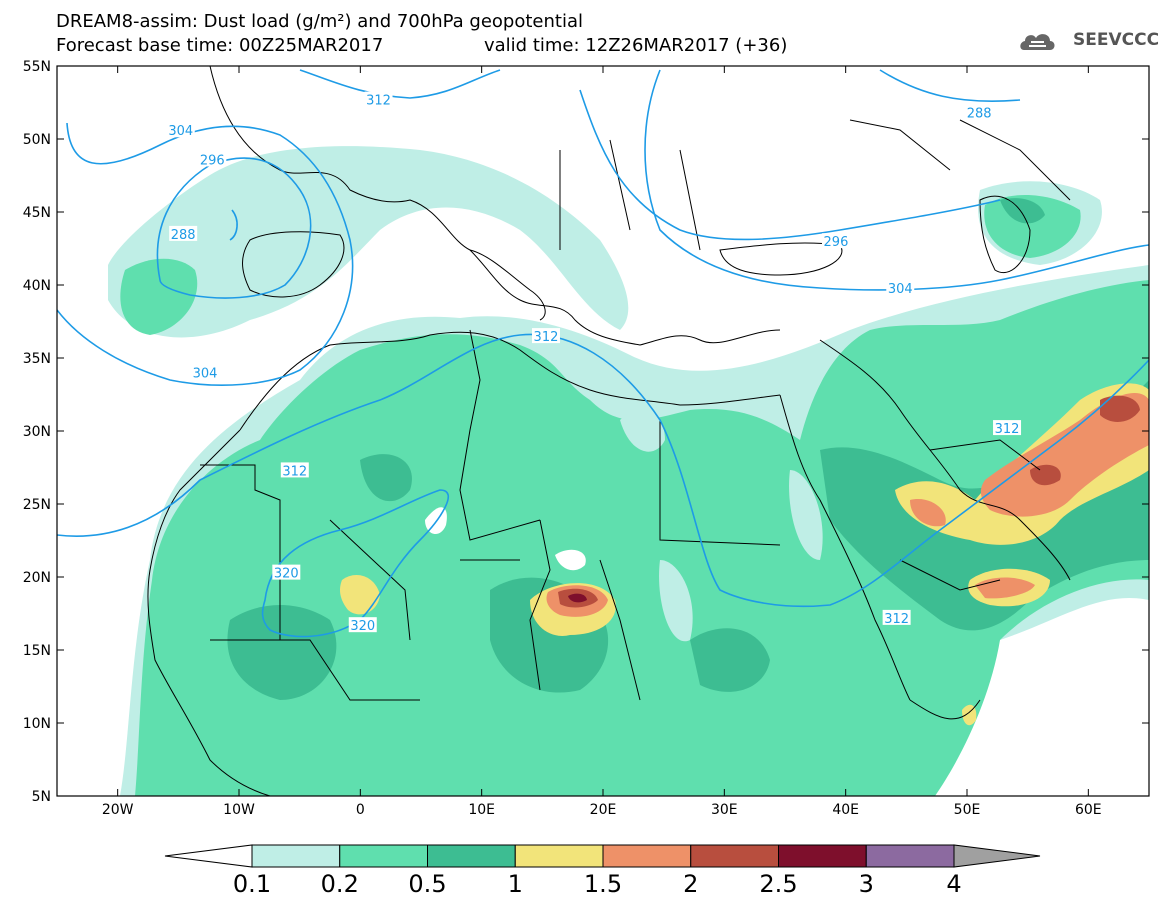 The height and width of the screenshot is (907, 1165). I want to click on lon-label: 40E, so click(845, 810).